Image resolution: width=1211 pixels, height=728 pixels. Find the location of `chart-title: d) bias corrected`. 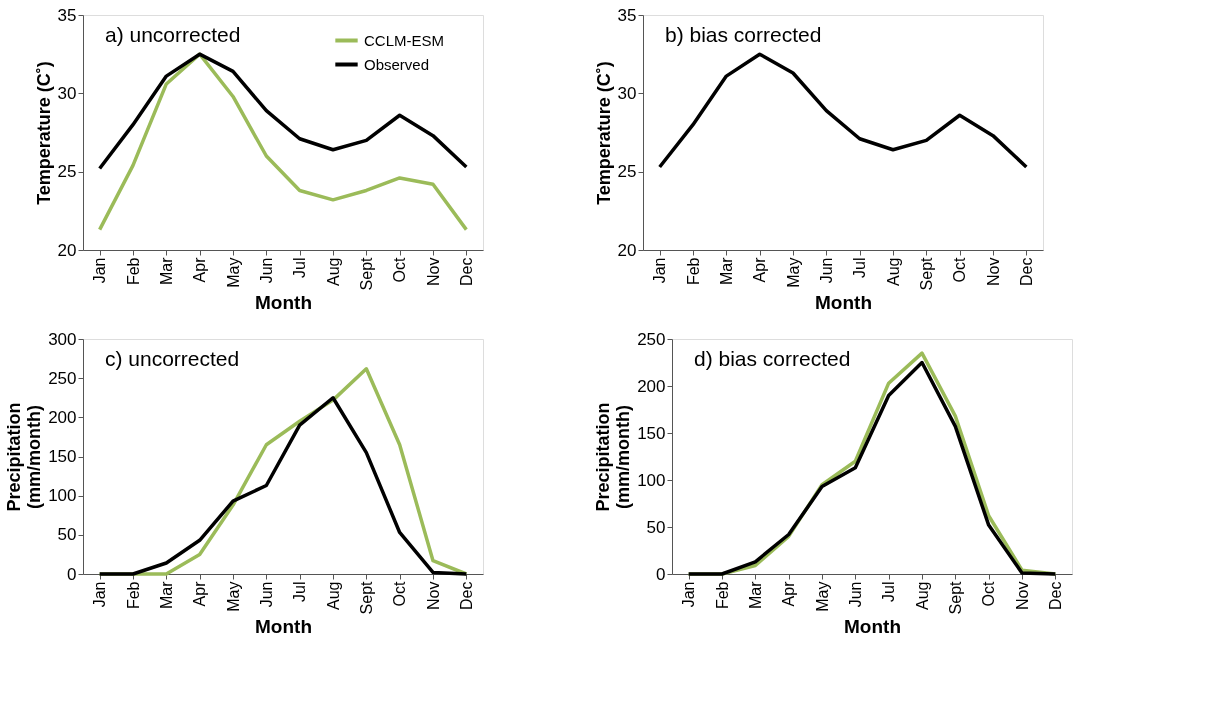

chart-title: d) bias corrected is located at coordinates (772, 358).